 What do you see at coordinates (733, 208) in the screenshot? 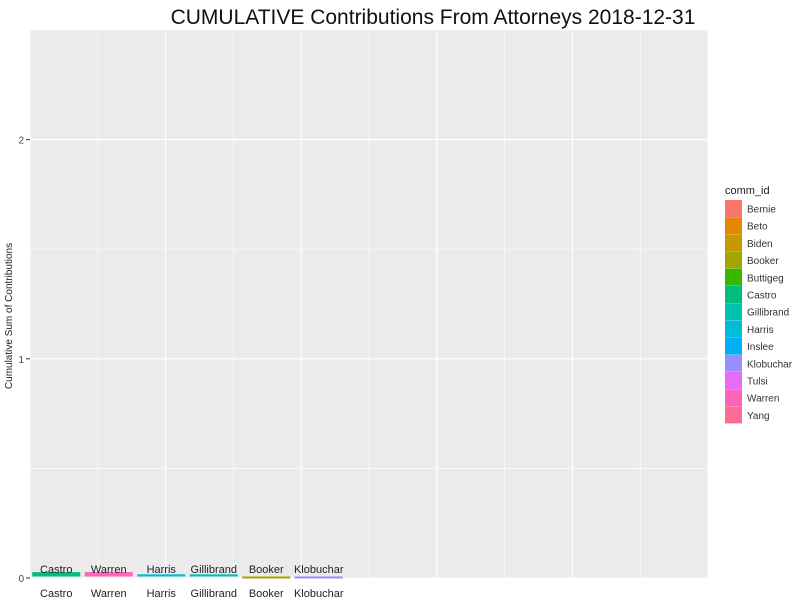
I see `legend-key-bernie` at bounding box center [733, 208].